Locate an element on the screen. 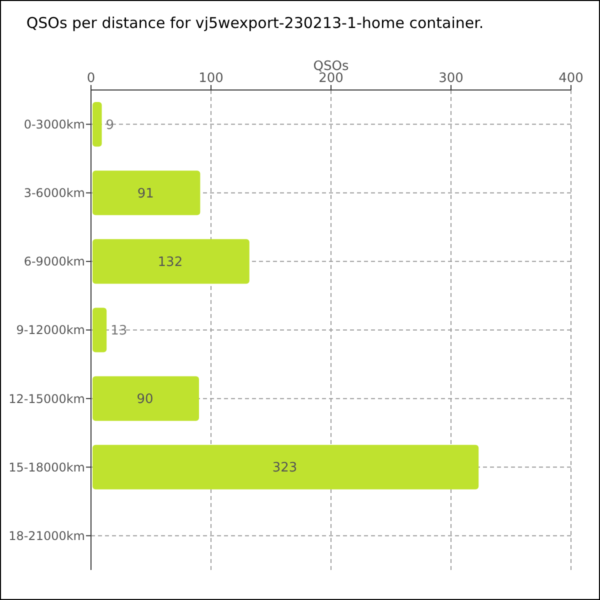 The width and height of the screenshot is (600, 600). data-label: 13 is located at coordinates (119, 331).